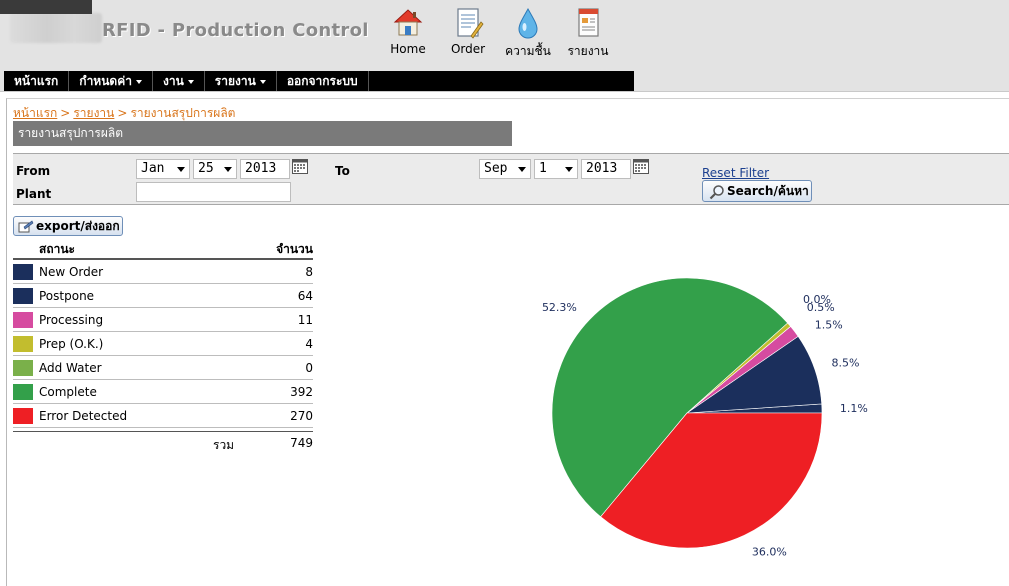  What do you see at coordinates (556, 169) in the screenshot?
I see `to-day-select: 1` at bounding box center [556, 169].